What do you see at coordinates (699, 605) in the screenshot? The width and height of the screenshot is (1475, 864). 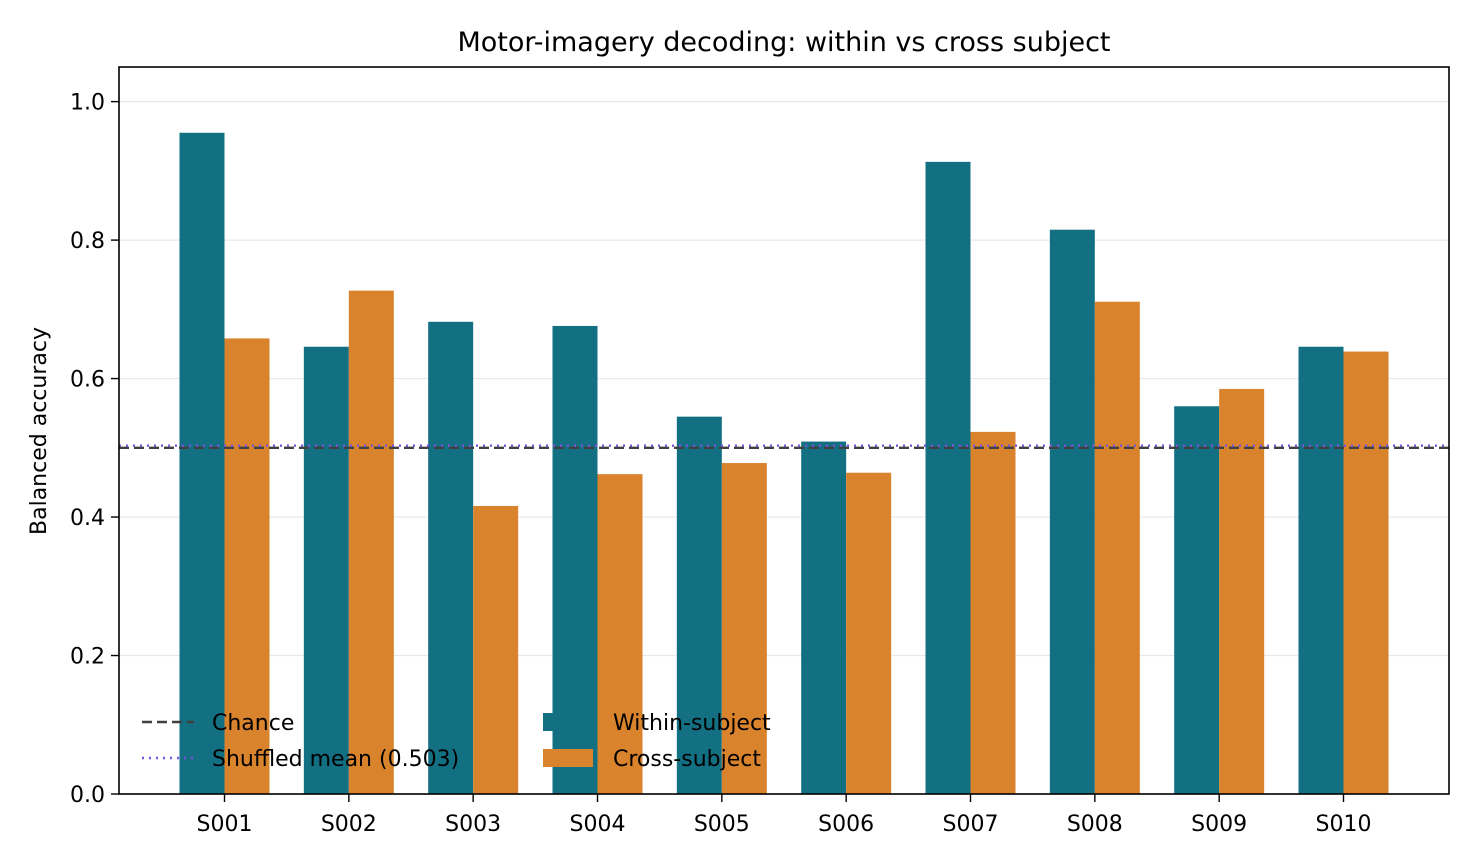 I see `bar-within-s005` at bounding box center [699, 605].